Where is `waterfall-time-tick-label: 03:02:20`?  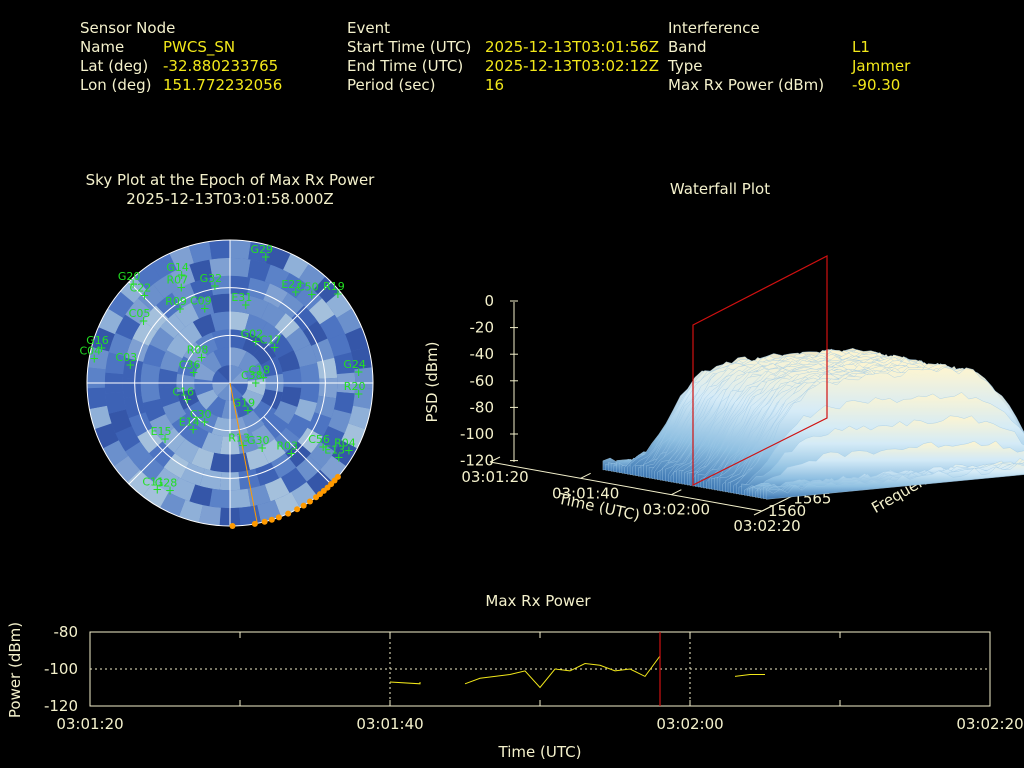 waterfall-time-tick-label: 03:02:20 is located at coordinates (766, 526).